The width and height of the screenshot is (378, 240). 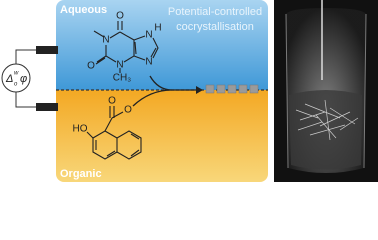 I want to click on circuit, so click(x=29, y=78).